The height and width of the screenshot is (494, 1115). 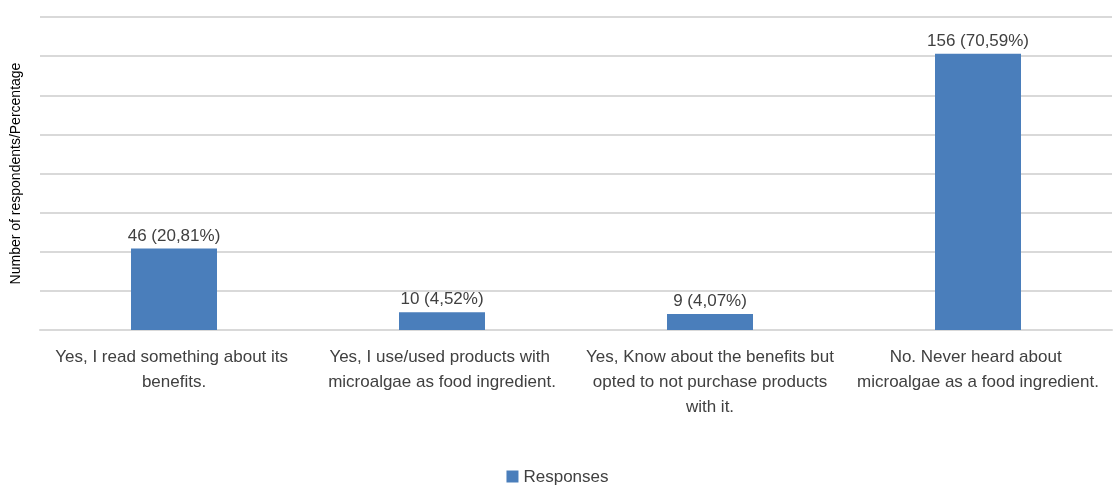 What do you see at coordinates (978, 40) in the screenshot?
I see `data-label: 156 (70,59%)` at bounding box center [978, 40].